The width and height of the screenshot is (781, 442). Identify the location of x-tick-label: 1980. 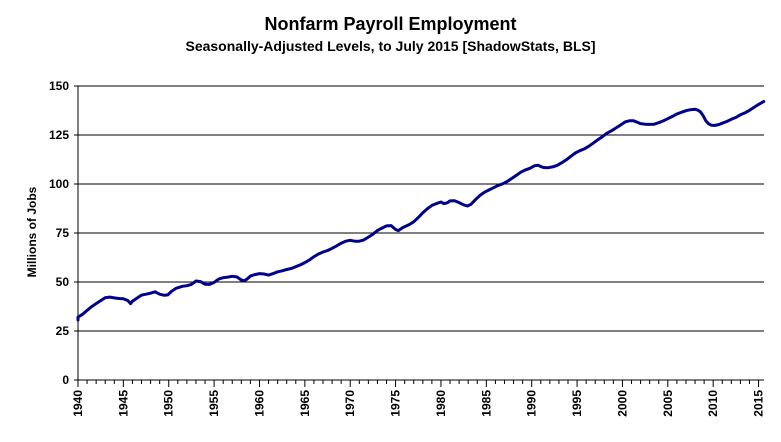
(441, 403).